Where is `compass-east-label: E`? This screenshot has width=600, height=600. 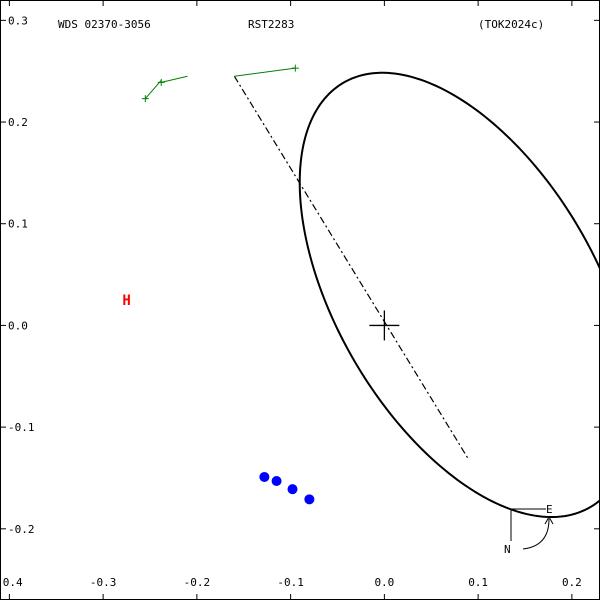 compass-east-label: E is located at coordinates (549, 509).